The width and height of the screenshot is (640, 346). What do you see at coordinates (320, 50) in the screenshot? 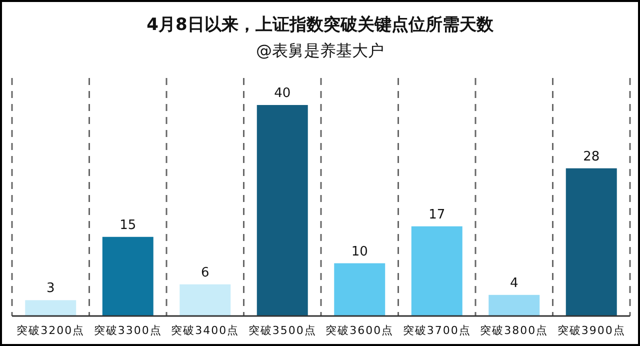
I see `chart-subtitle: @表舅是养基大户` at bounding box center [320, 50].